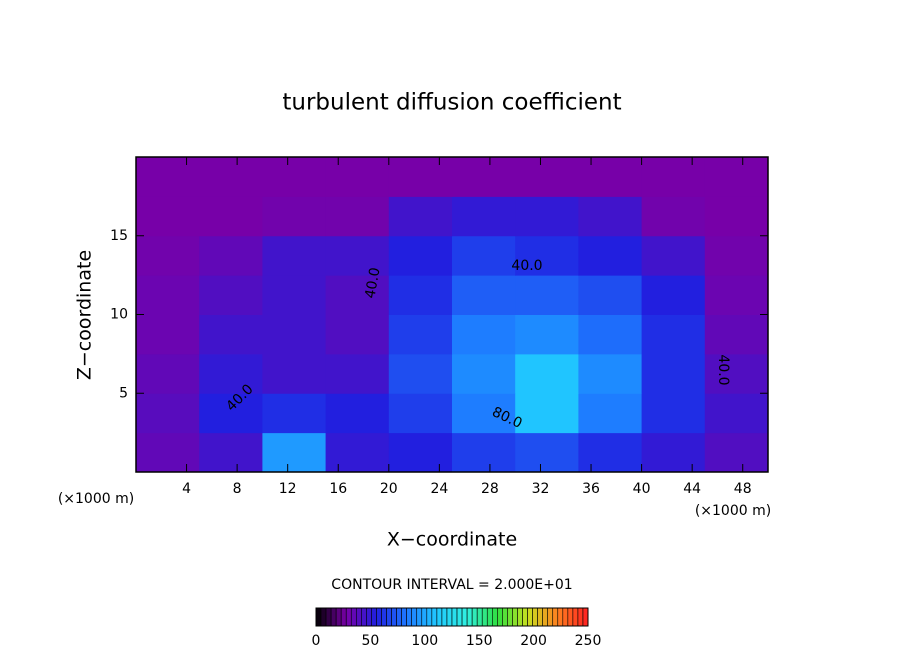  I want to click on x-tick-label: 36, so click(591, 489).